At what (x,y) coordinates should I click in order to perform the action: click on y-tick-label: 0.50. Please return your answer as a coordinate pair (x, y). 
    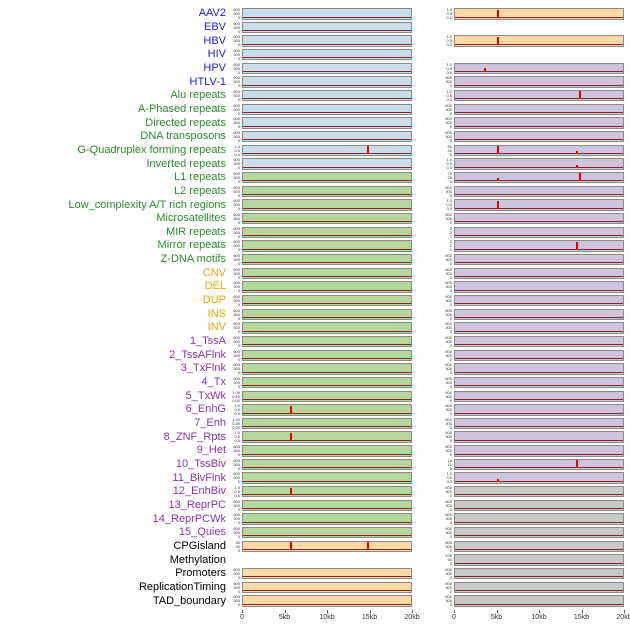
    Looking at the image, I should click on (236, 396).